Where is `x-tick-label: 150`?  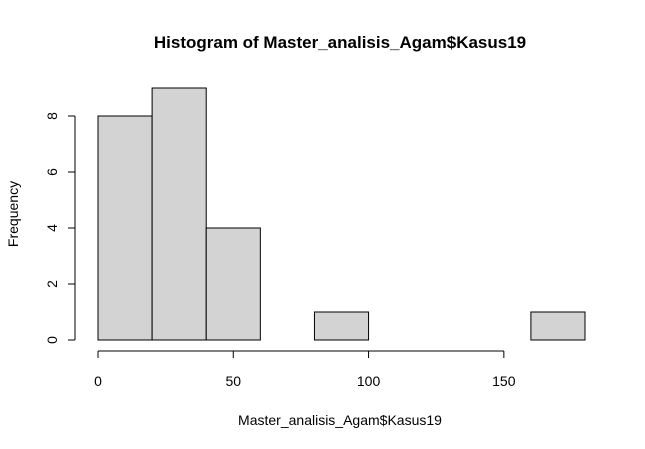 x-tick-label: 150 is located at coordinates (504, 381).